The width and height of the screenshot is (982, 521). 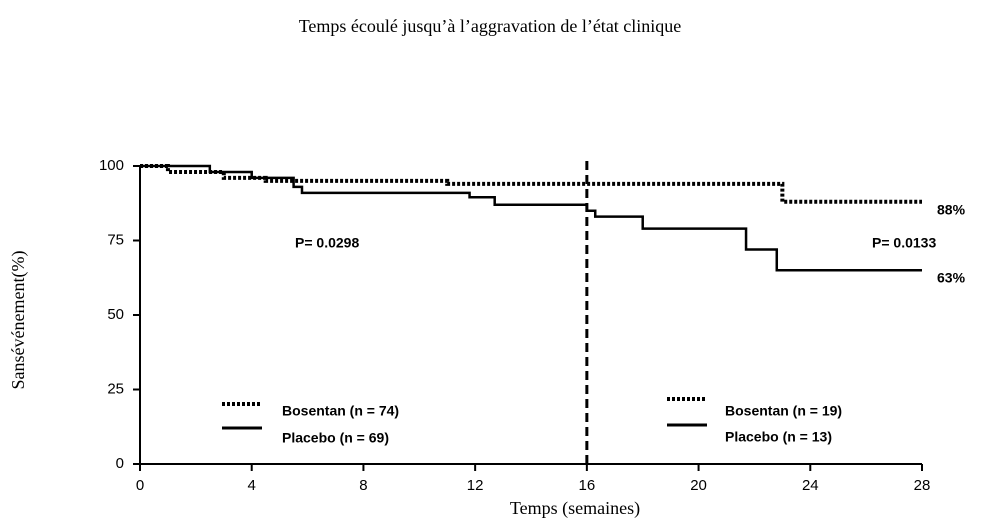 I want to click on annotation: 88%, so click(x=951, y=210).